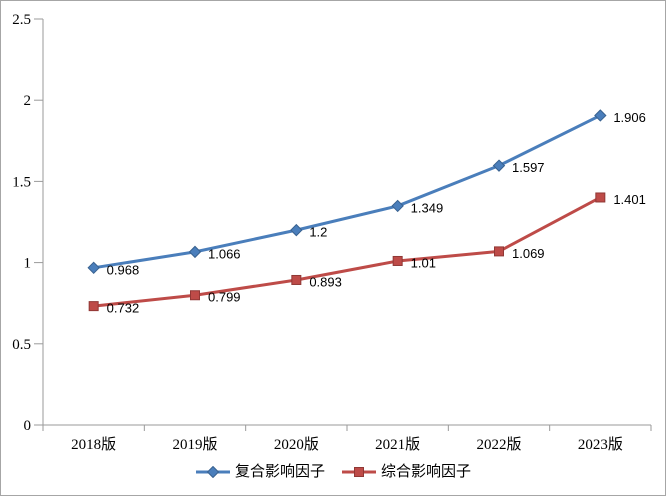 The image size is (666, 496). What do you see at coordinates (629, 199) in the screenshot?
I see `data-label: 1.401` at bounding box center [629, 199].